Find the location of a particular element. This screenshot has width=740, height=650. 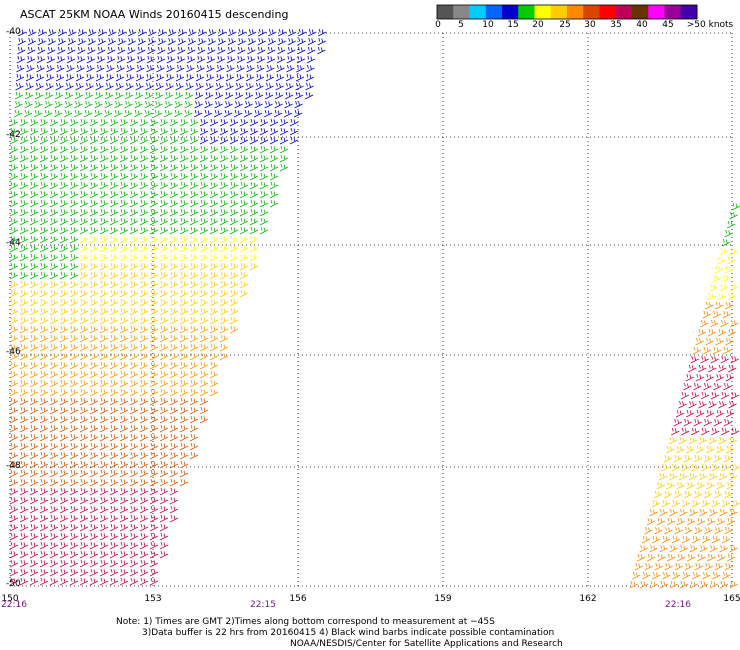

time-label: 22:15 is located at coordinates (263, 605).